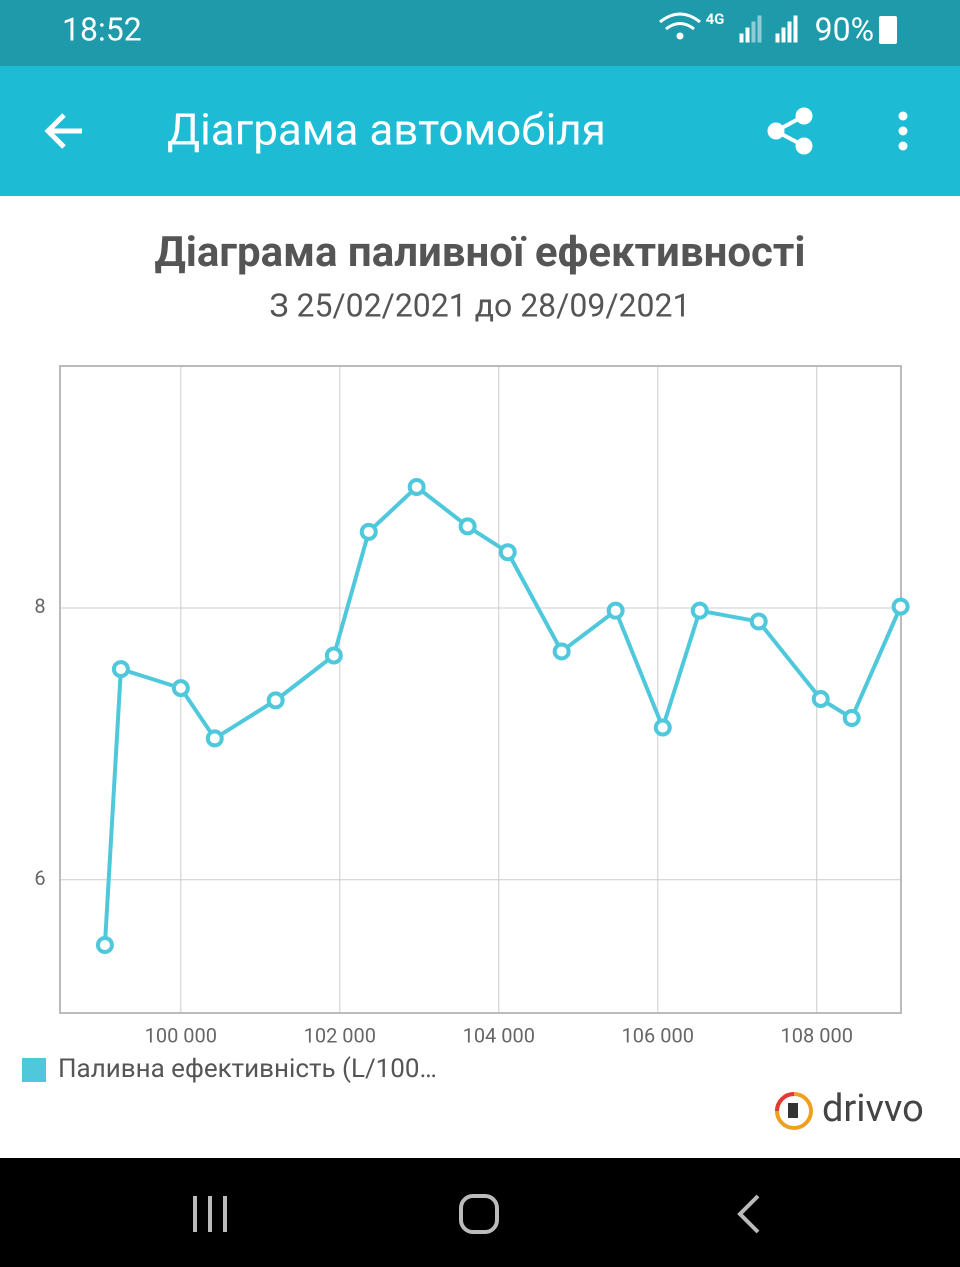  I want to click on share-button, so click(790, 131).